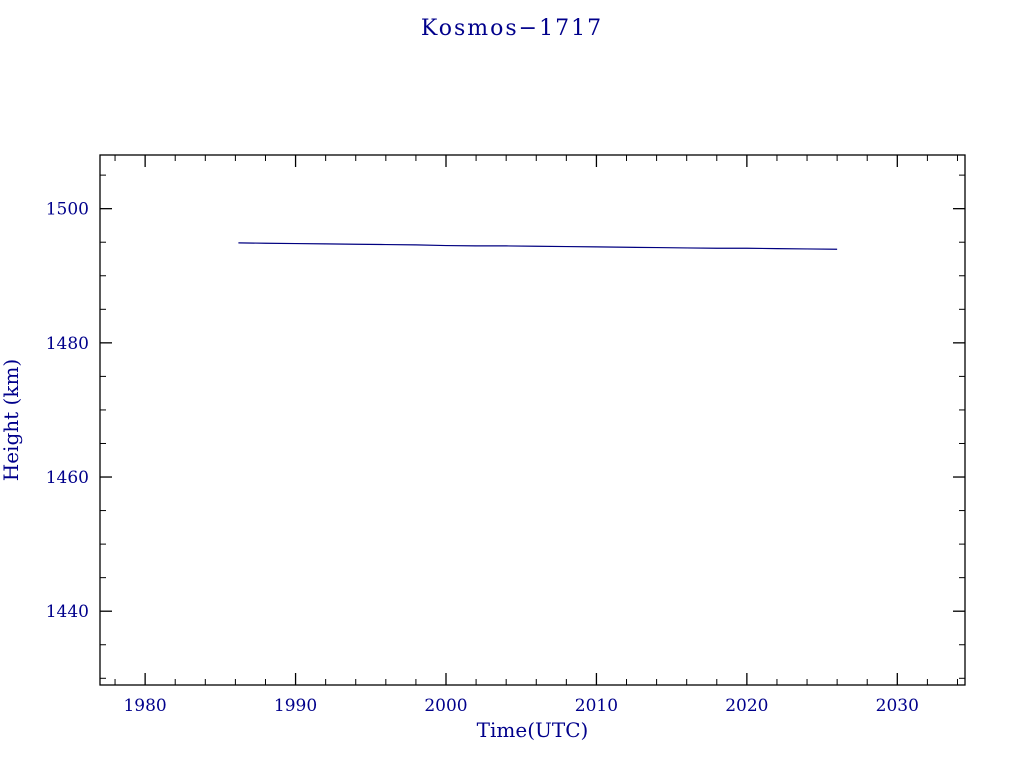 Image resolution: width=1024 pixels, height=768 pixels. I want to click on y-tick-label: 1500, so click(67, 210).